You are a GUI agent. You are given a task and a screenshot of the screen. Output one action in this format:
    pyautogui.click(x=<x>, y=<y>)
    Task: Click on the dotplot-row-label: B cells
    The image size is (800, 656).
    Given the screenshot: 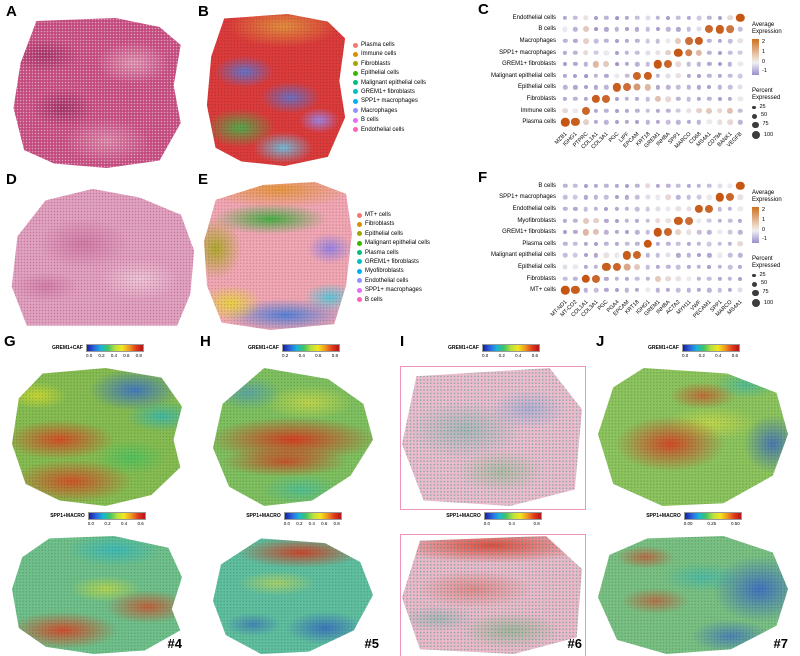 What is the action you would take?
    pyautogui.click(x=547, y=29)
    